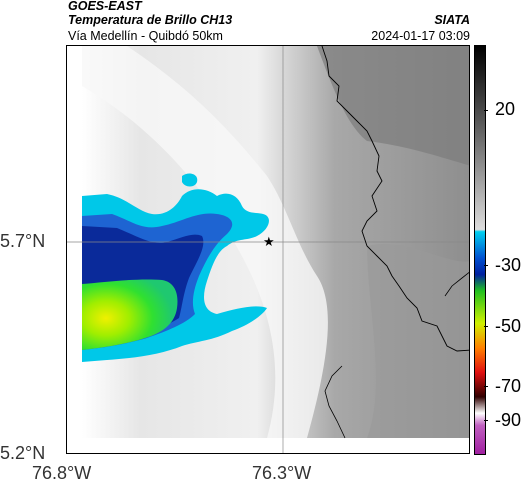 Image resolution: width=526 pixels, height=491 pixels. Describe the element at coordinates (62, 473) in the screenshot. I see `x-tick-label: 76.8°W` at that location.